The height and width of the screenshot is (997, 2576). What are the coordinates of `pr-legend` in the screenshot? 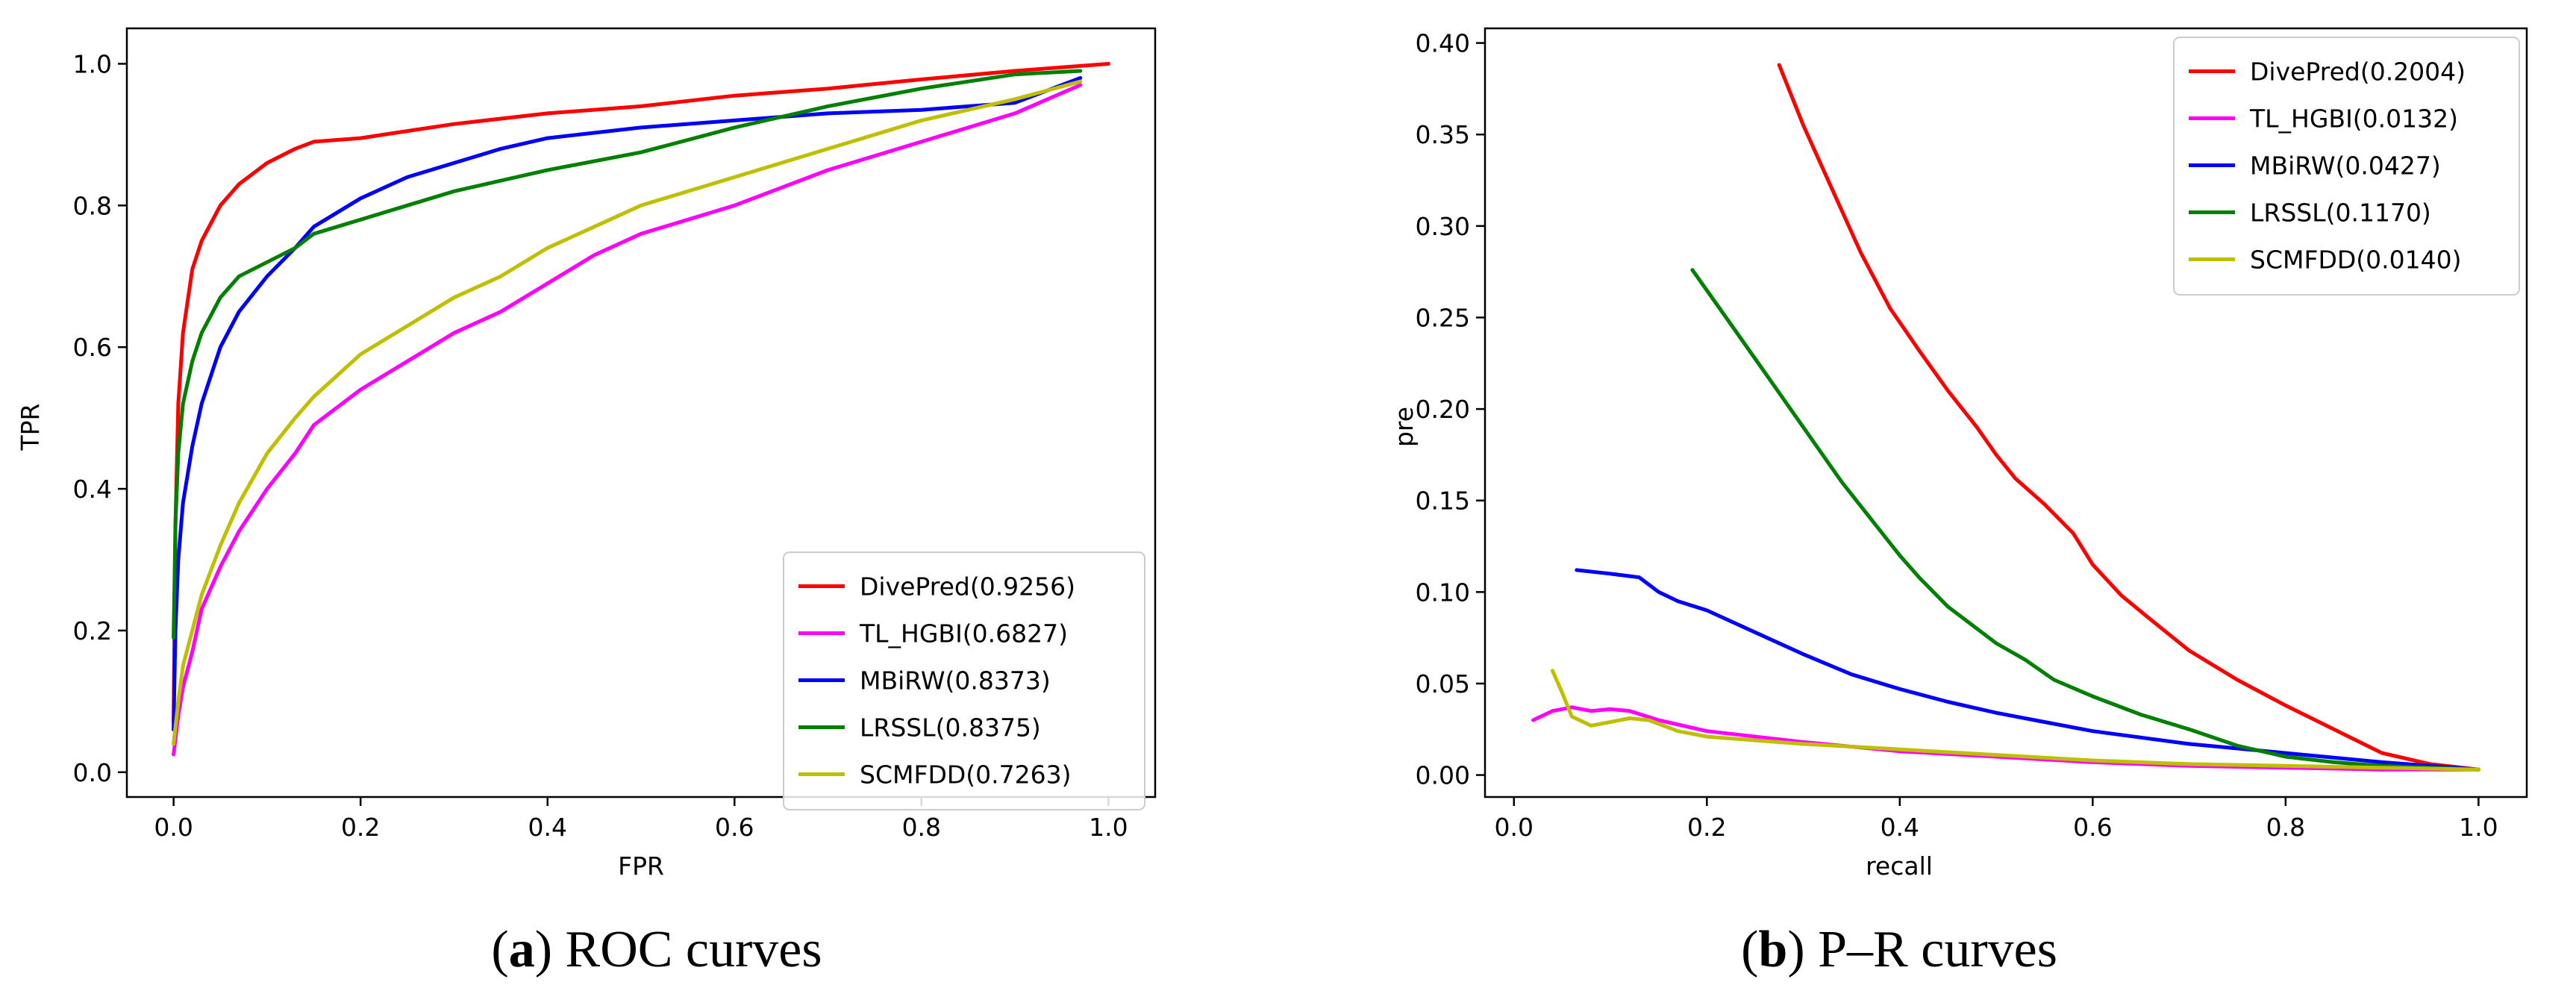 It's located at (2346, 166).